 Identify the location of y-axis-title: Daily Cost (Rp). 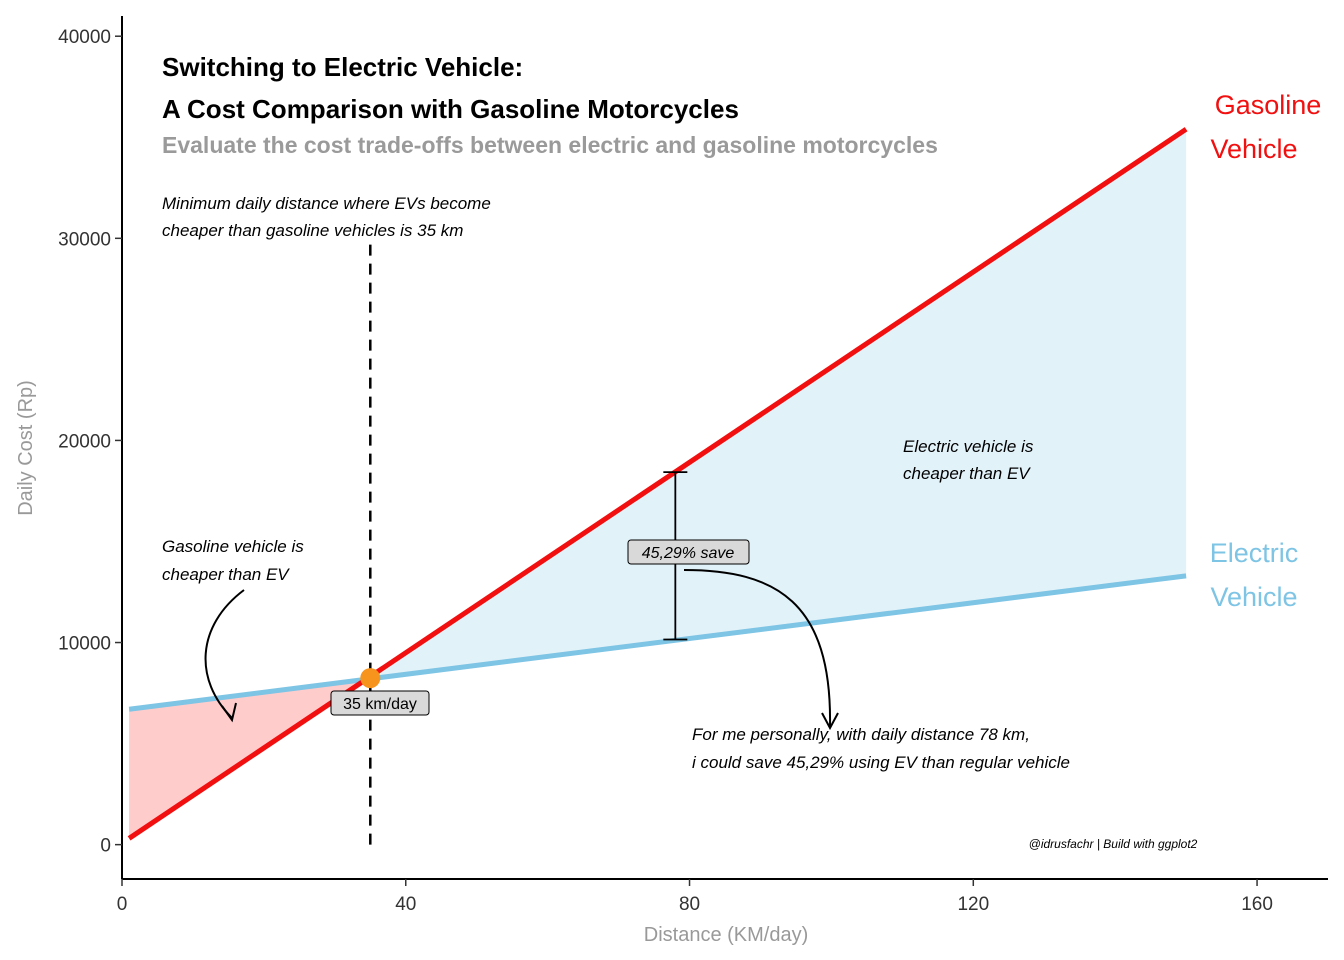
(26, 448).